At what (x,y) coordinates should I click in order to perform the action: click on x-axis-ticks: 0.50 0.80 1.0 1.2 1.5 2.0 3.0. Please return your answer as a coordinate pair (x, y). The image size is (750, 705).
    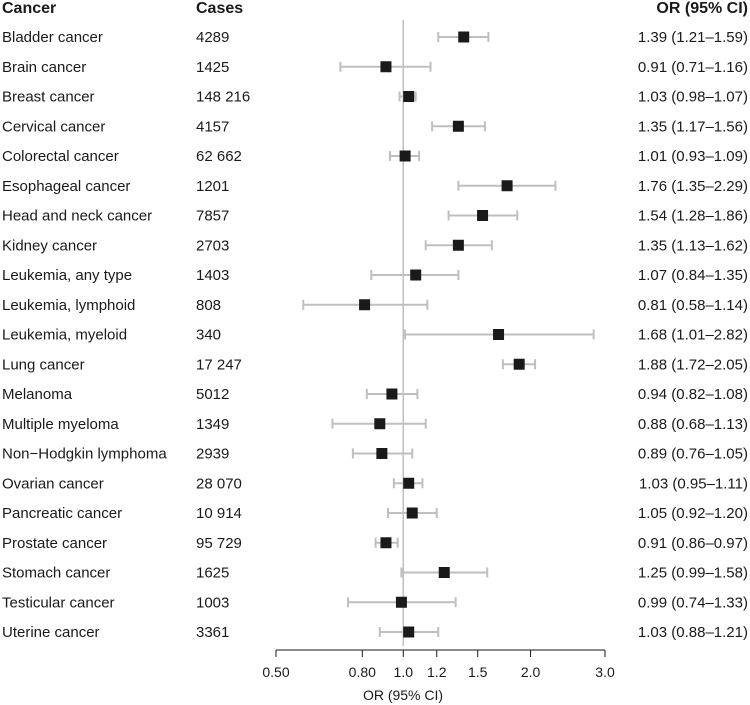
    Looking at the image, I should click on (438, 665).